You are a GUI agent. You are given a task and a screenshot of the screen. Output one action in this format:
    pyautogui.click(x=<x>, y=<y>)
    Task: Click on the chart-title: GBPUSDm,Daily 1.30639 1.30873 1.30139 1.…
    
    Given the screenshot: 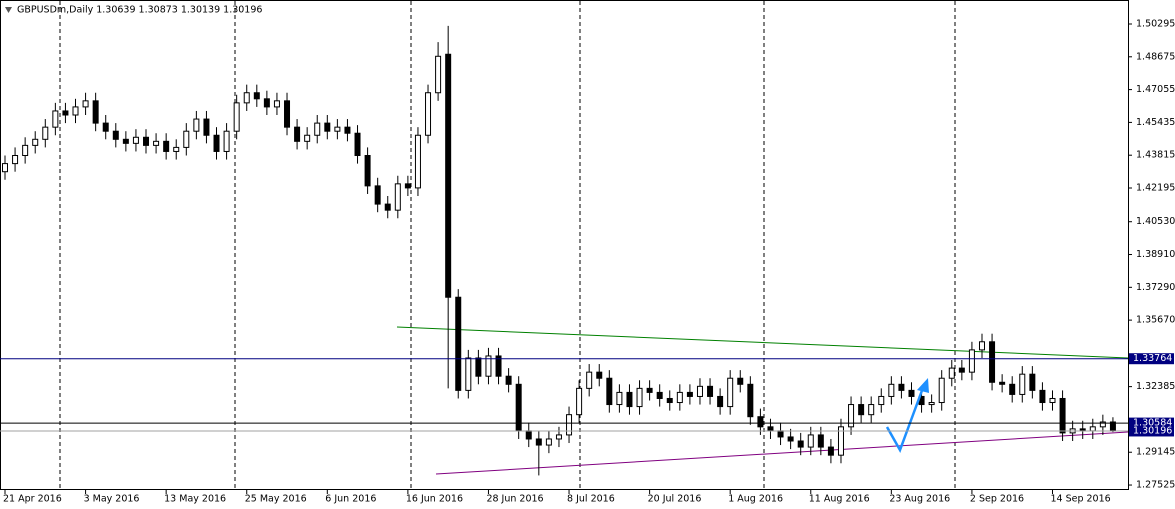 What is the action you would take?
    pyautogui.click(x=139, y=10)
    